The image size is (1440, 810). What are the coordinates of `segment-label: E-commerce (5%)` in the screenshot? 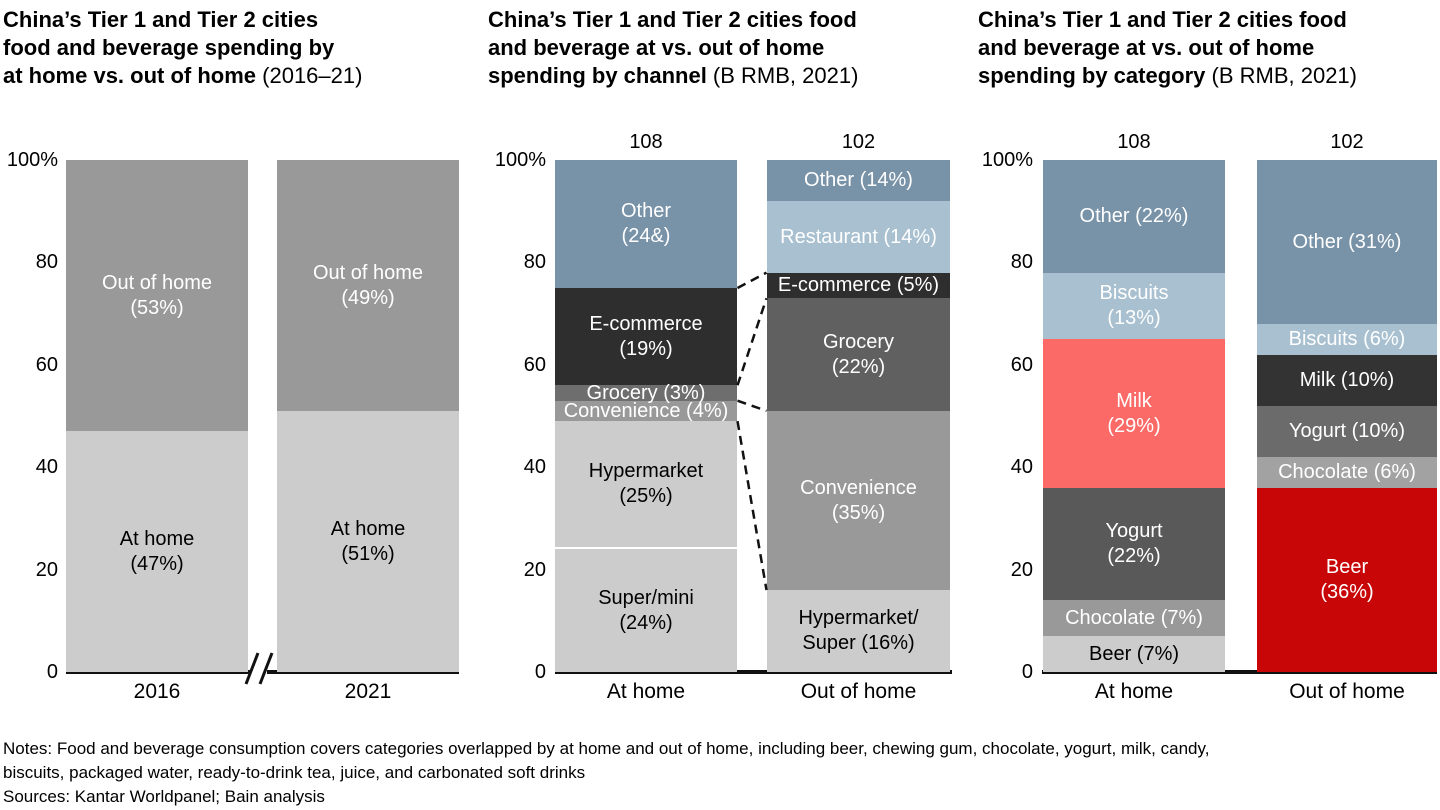 It's located at (858, 285).